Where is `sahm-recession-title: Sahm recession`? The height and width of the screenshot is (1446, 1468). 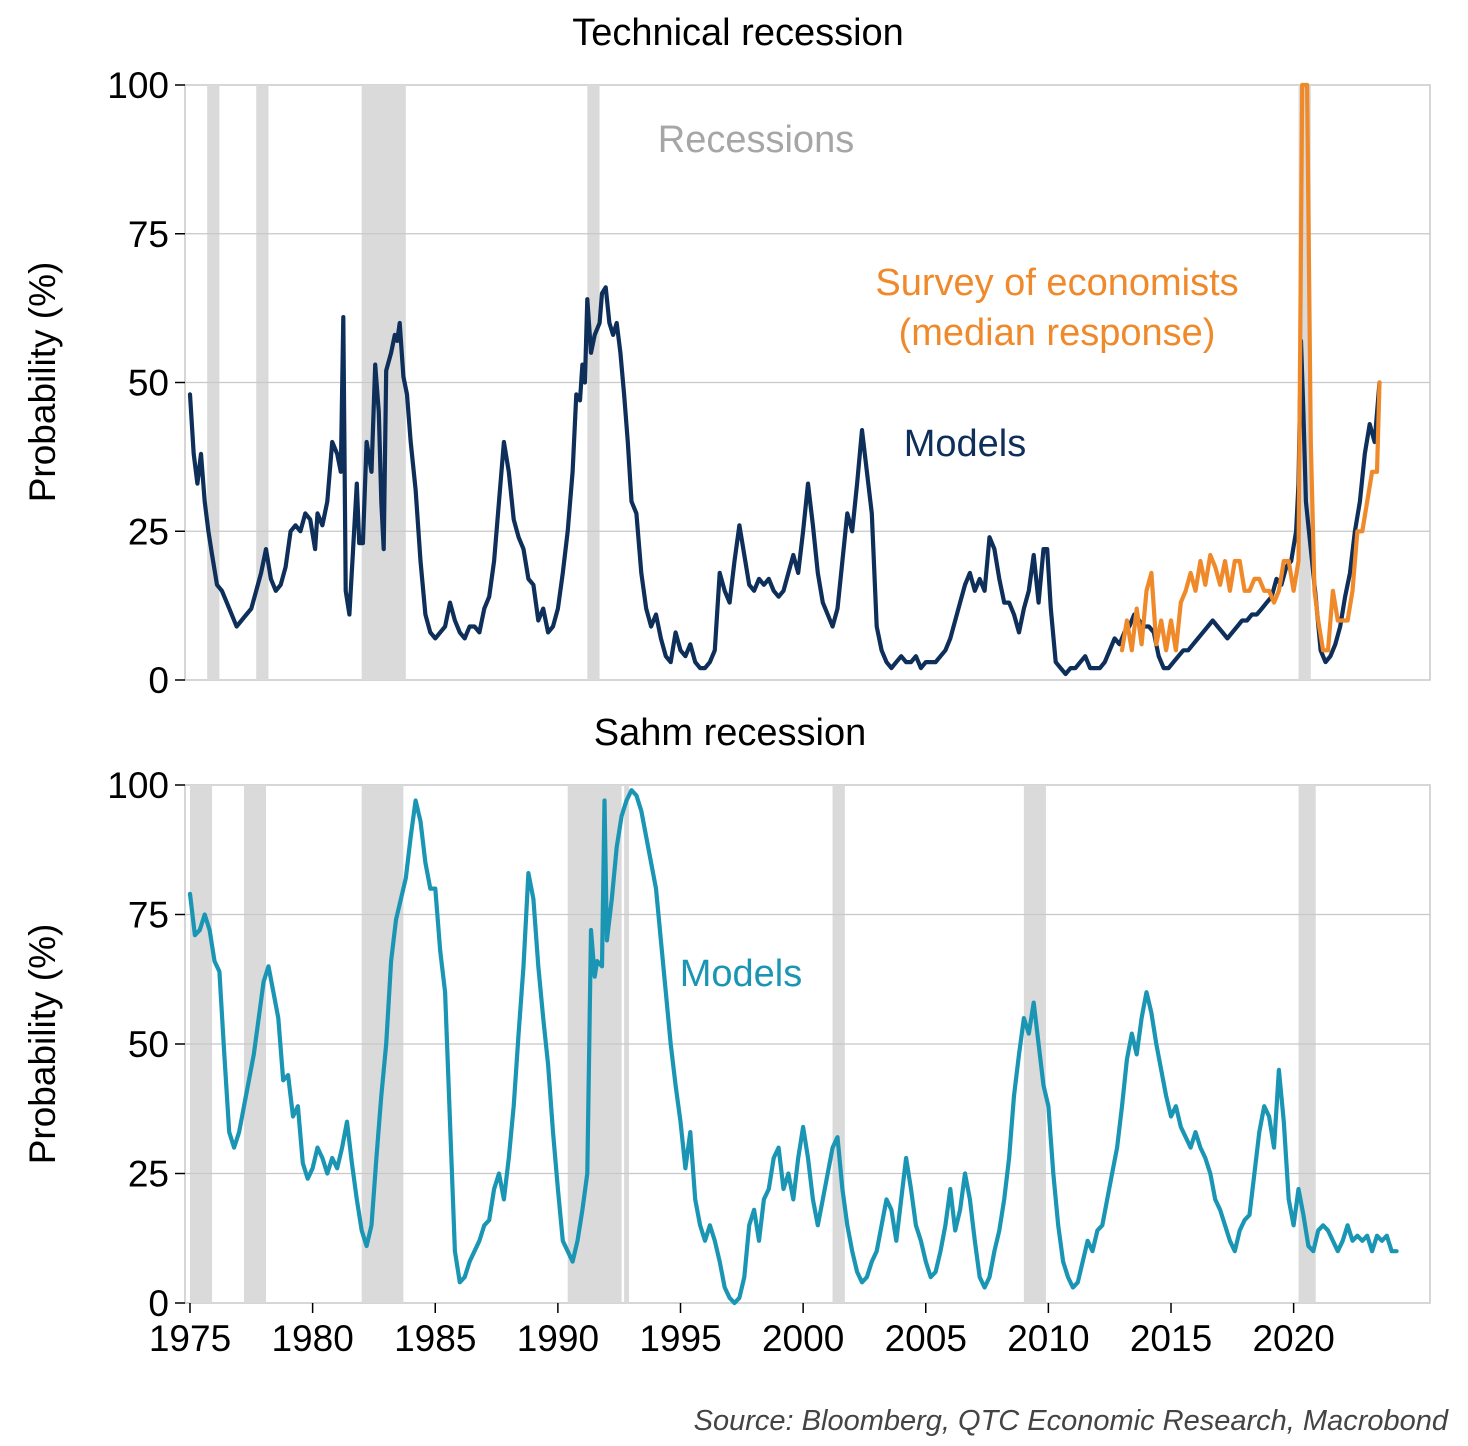 sahm-recession-title: Sahm recession is located at coordinates (730, 733).